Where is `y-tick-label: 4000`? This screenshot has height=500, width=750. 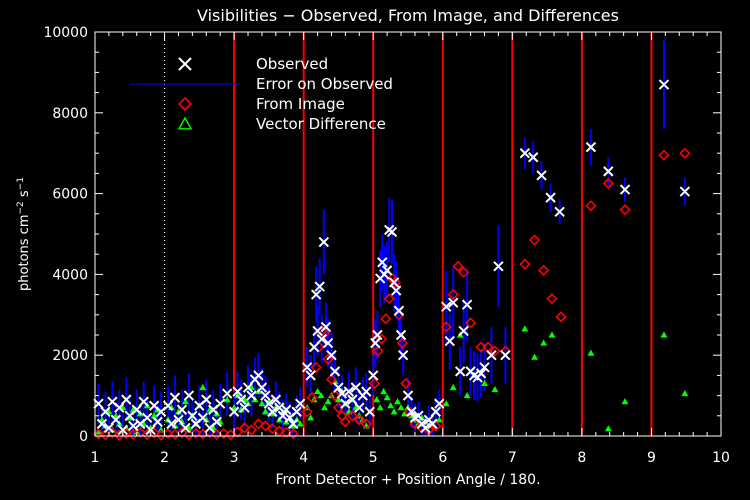 y-tick-label: 4000 is located at coordinates (70, 275).